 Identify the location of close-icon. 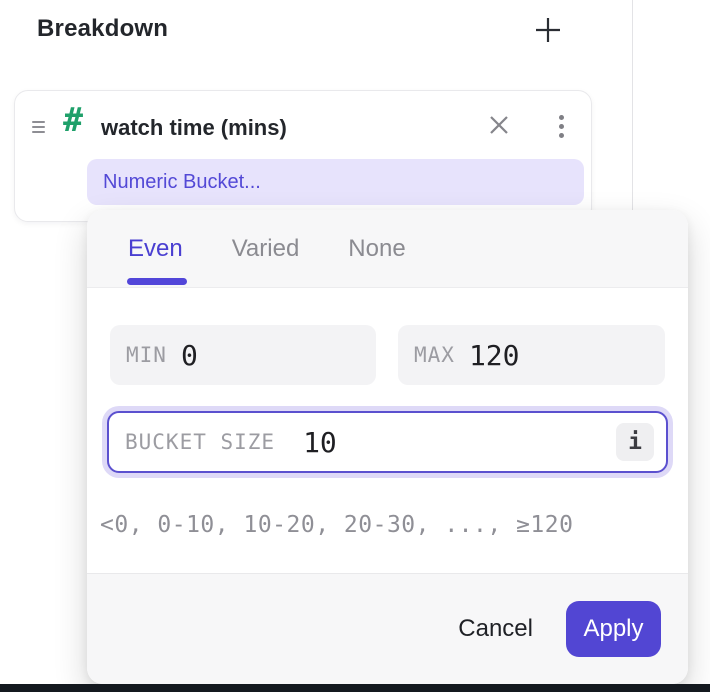
(499, 126).